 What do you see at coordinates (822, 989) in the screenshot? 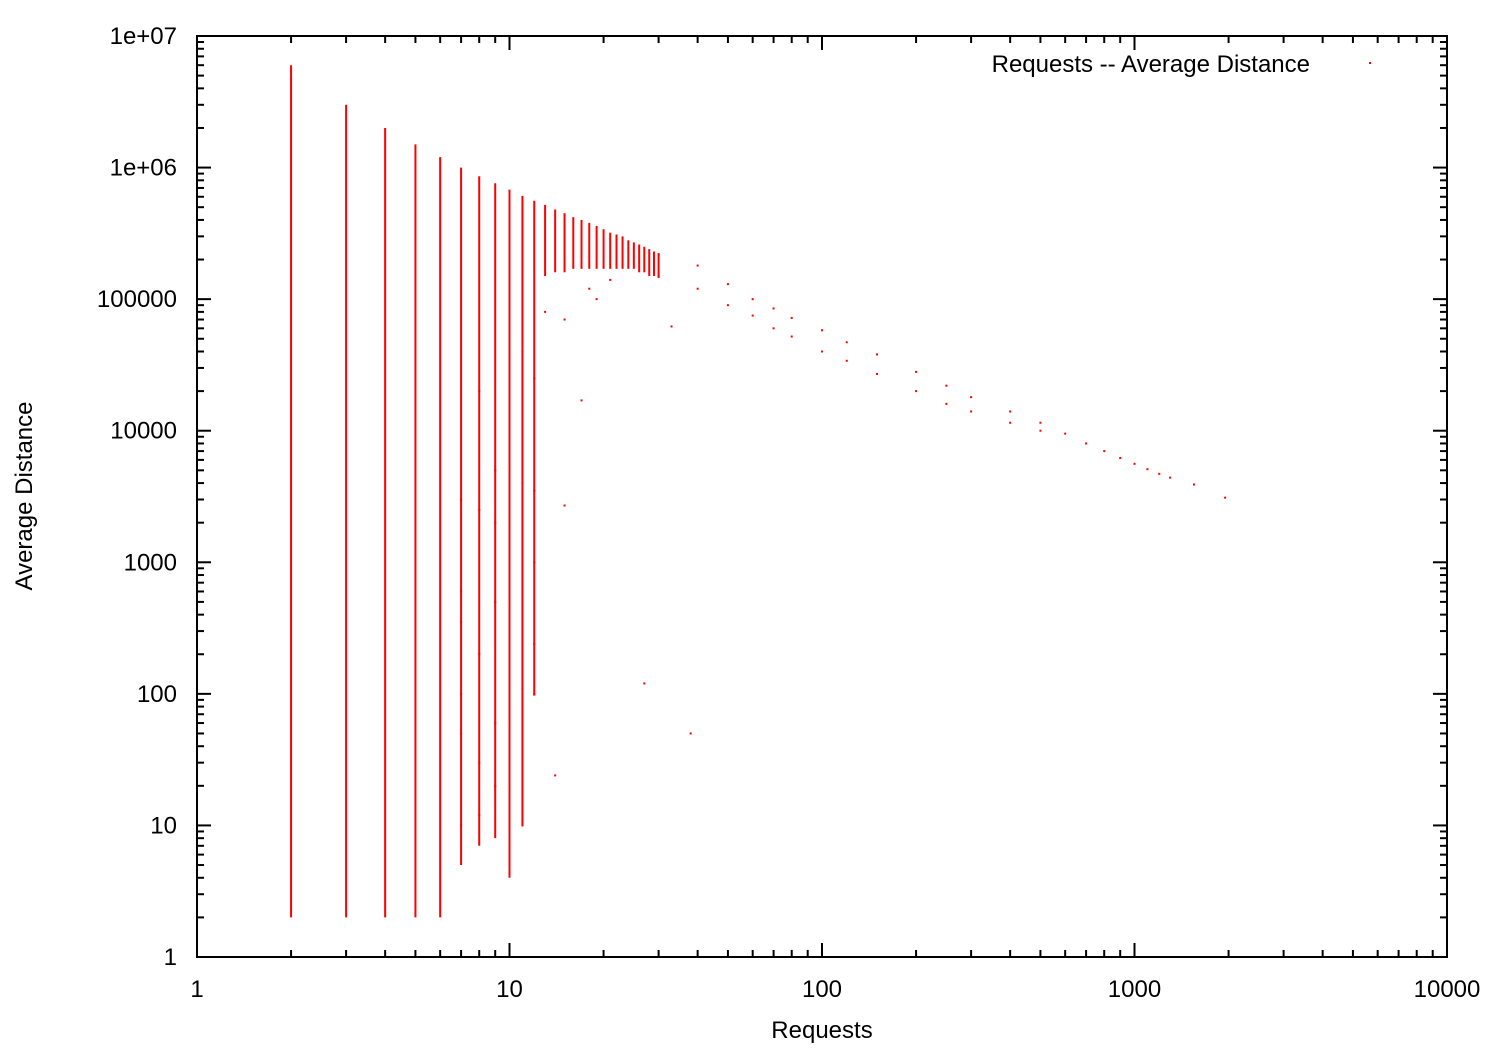
I see `x-tick-label: 100` at bounding box center [822, 989].